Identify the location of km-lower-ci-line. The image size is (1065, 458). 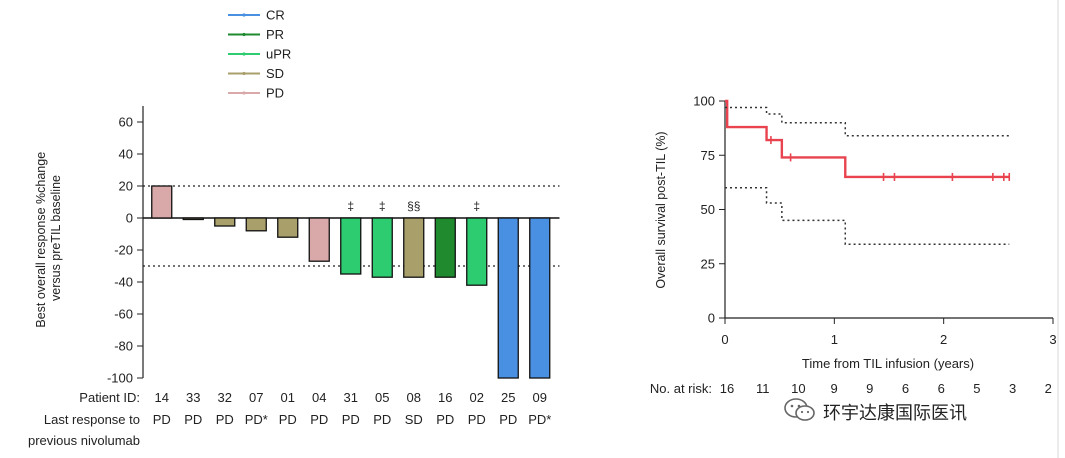
(867, 216).